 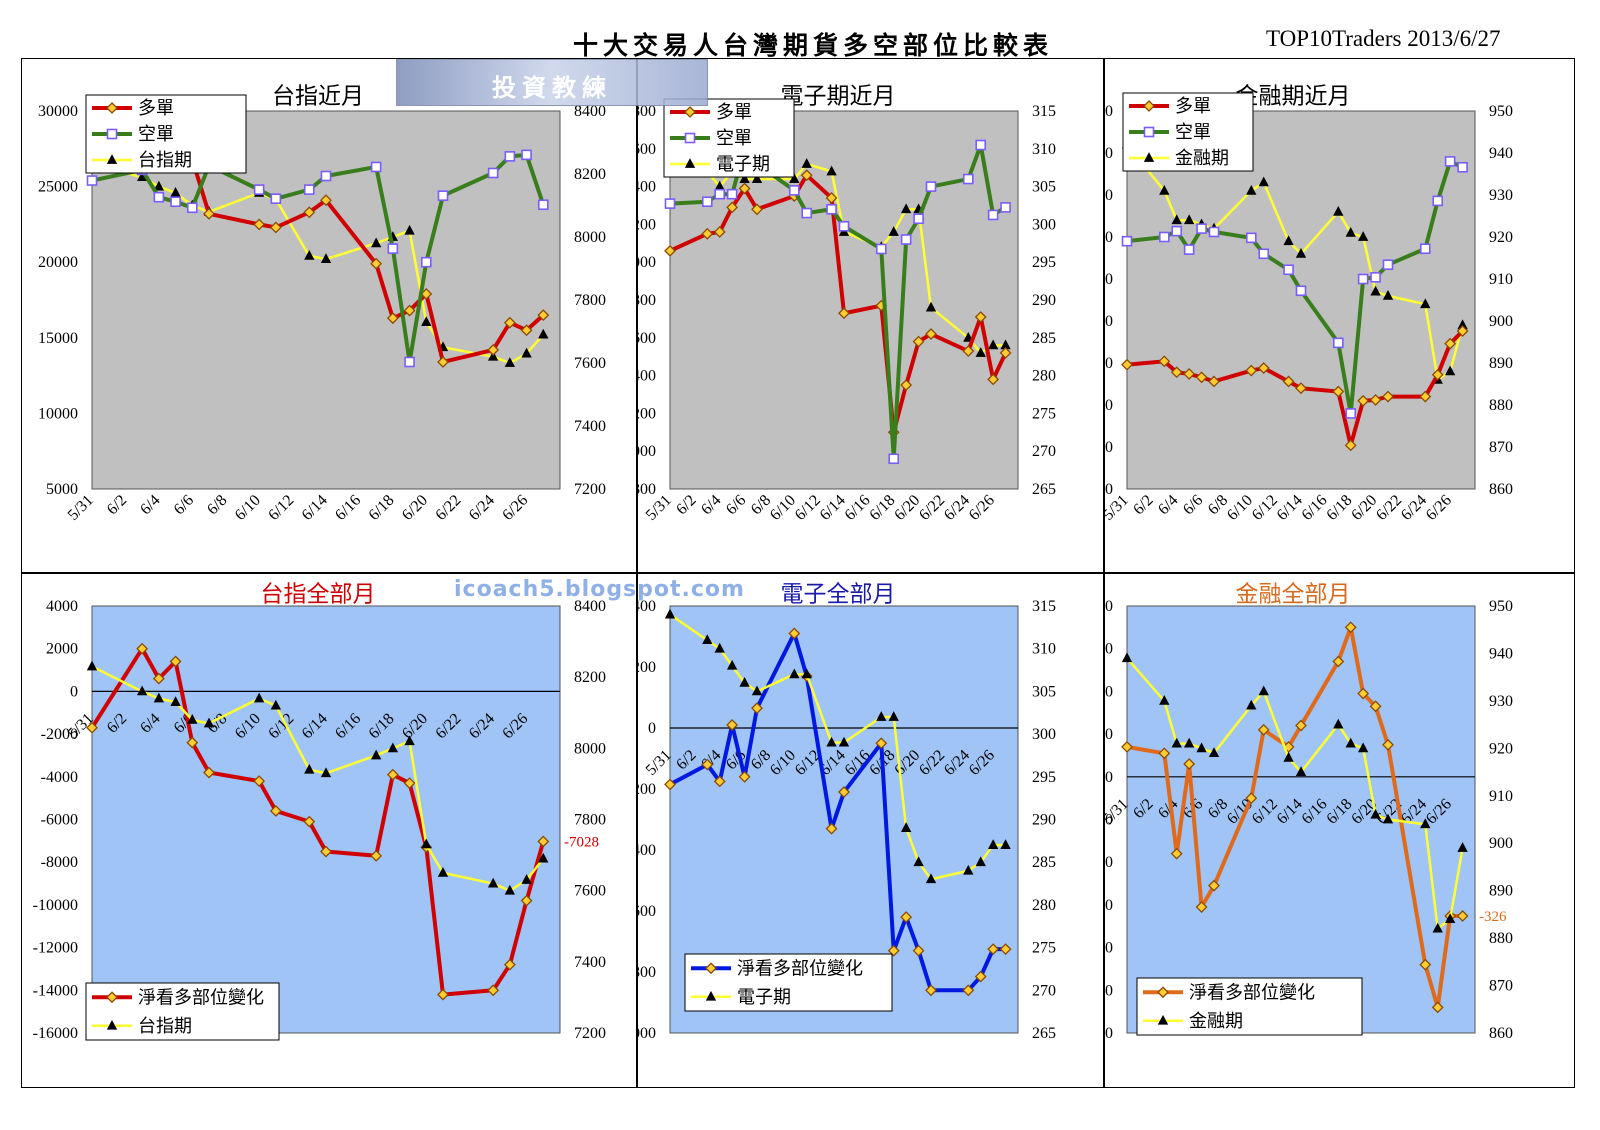 I want to click on y-tick-label: 2200, so click(x=647, y=224).